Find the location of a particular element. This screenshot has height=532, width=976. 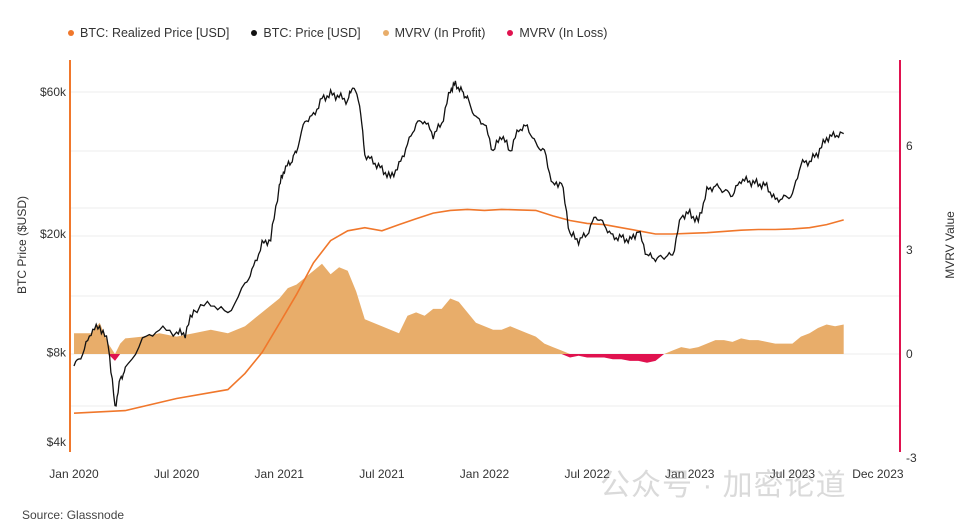

left-axis-title: BTC Price ($USD) is located at coordinates (22, 245).